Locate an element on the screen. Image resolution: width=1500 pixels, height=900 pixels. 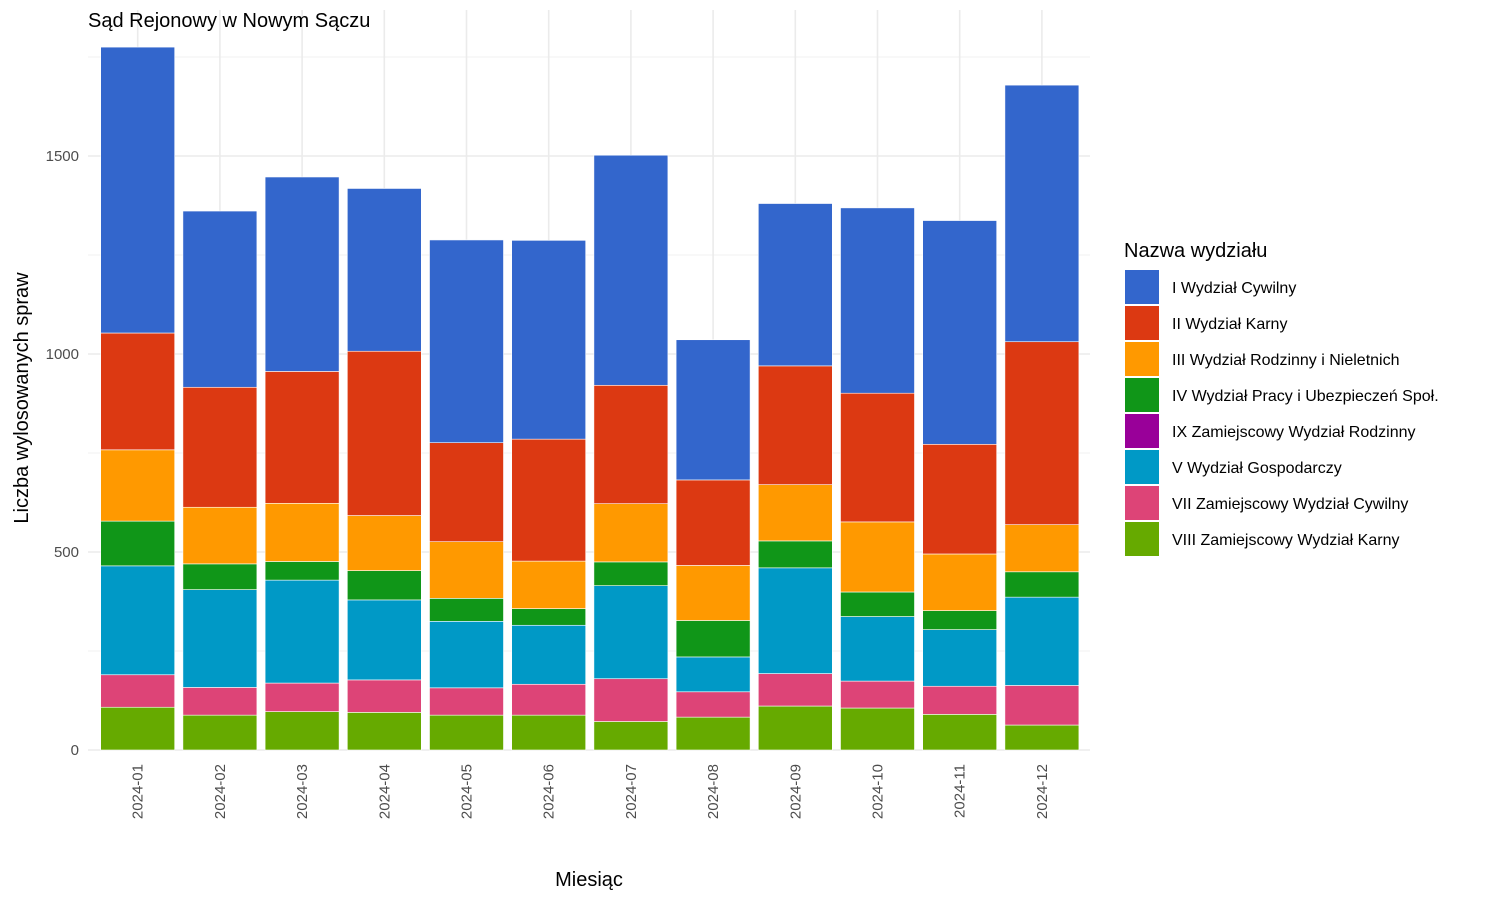
y-tick-label: 500 is located at coordinates (66, 552).